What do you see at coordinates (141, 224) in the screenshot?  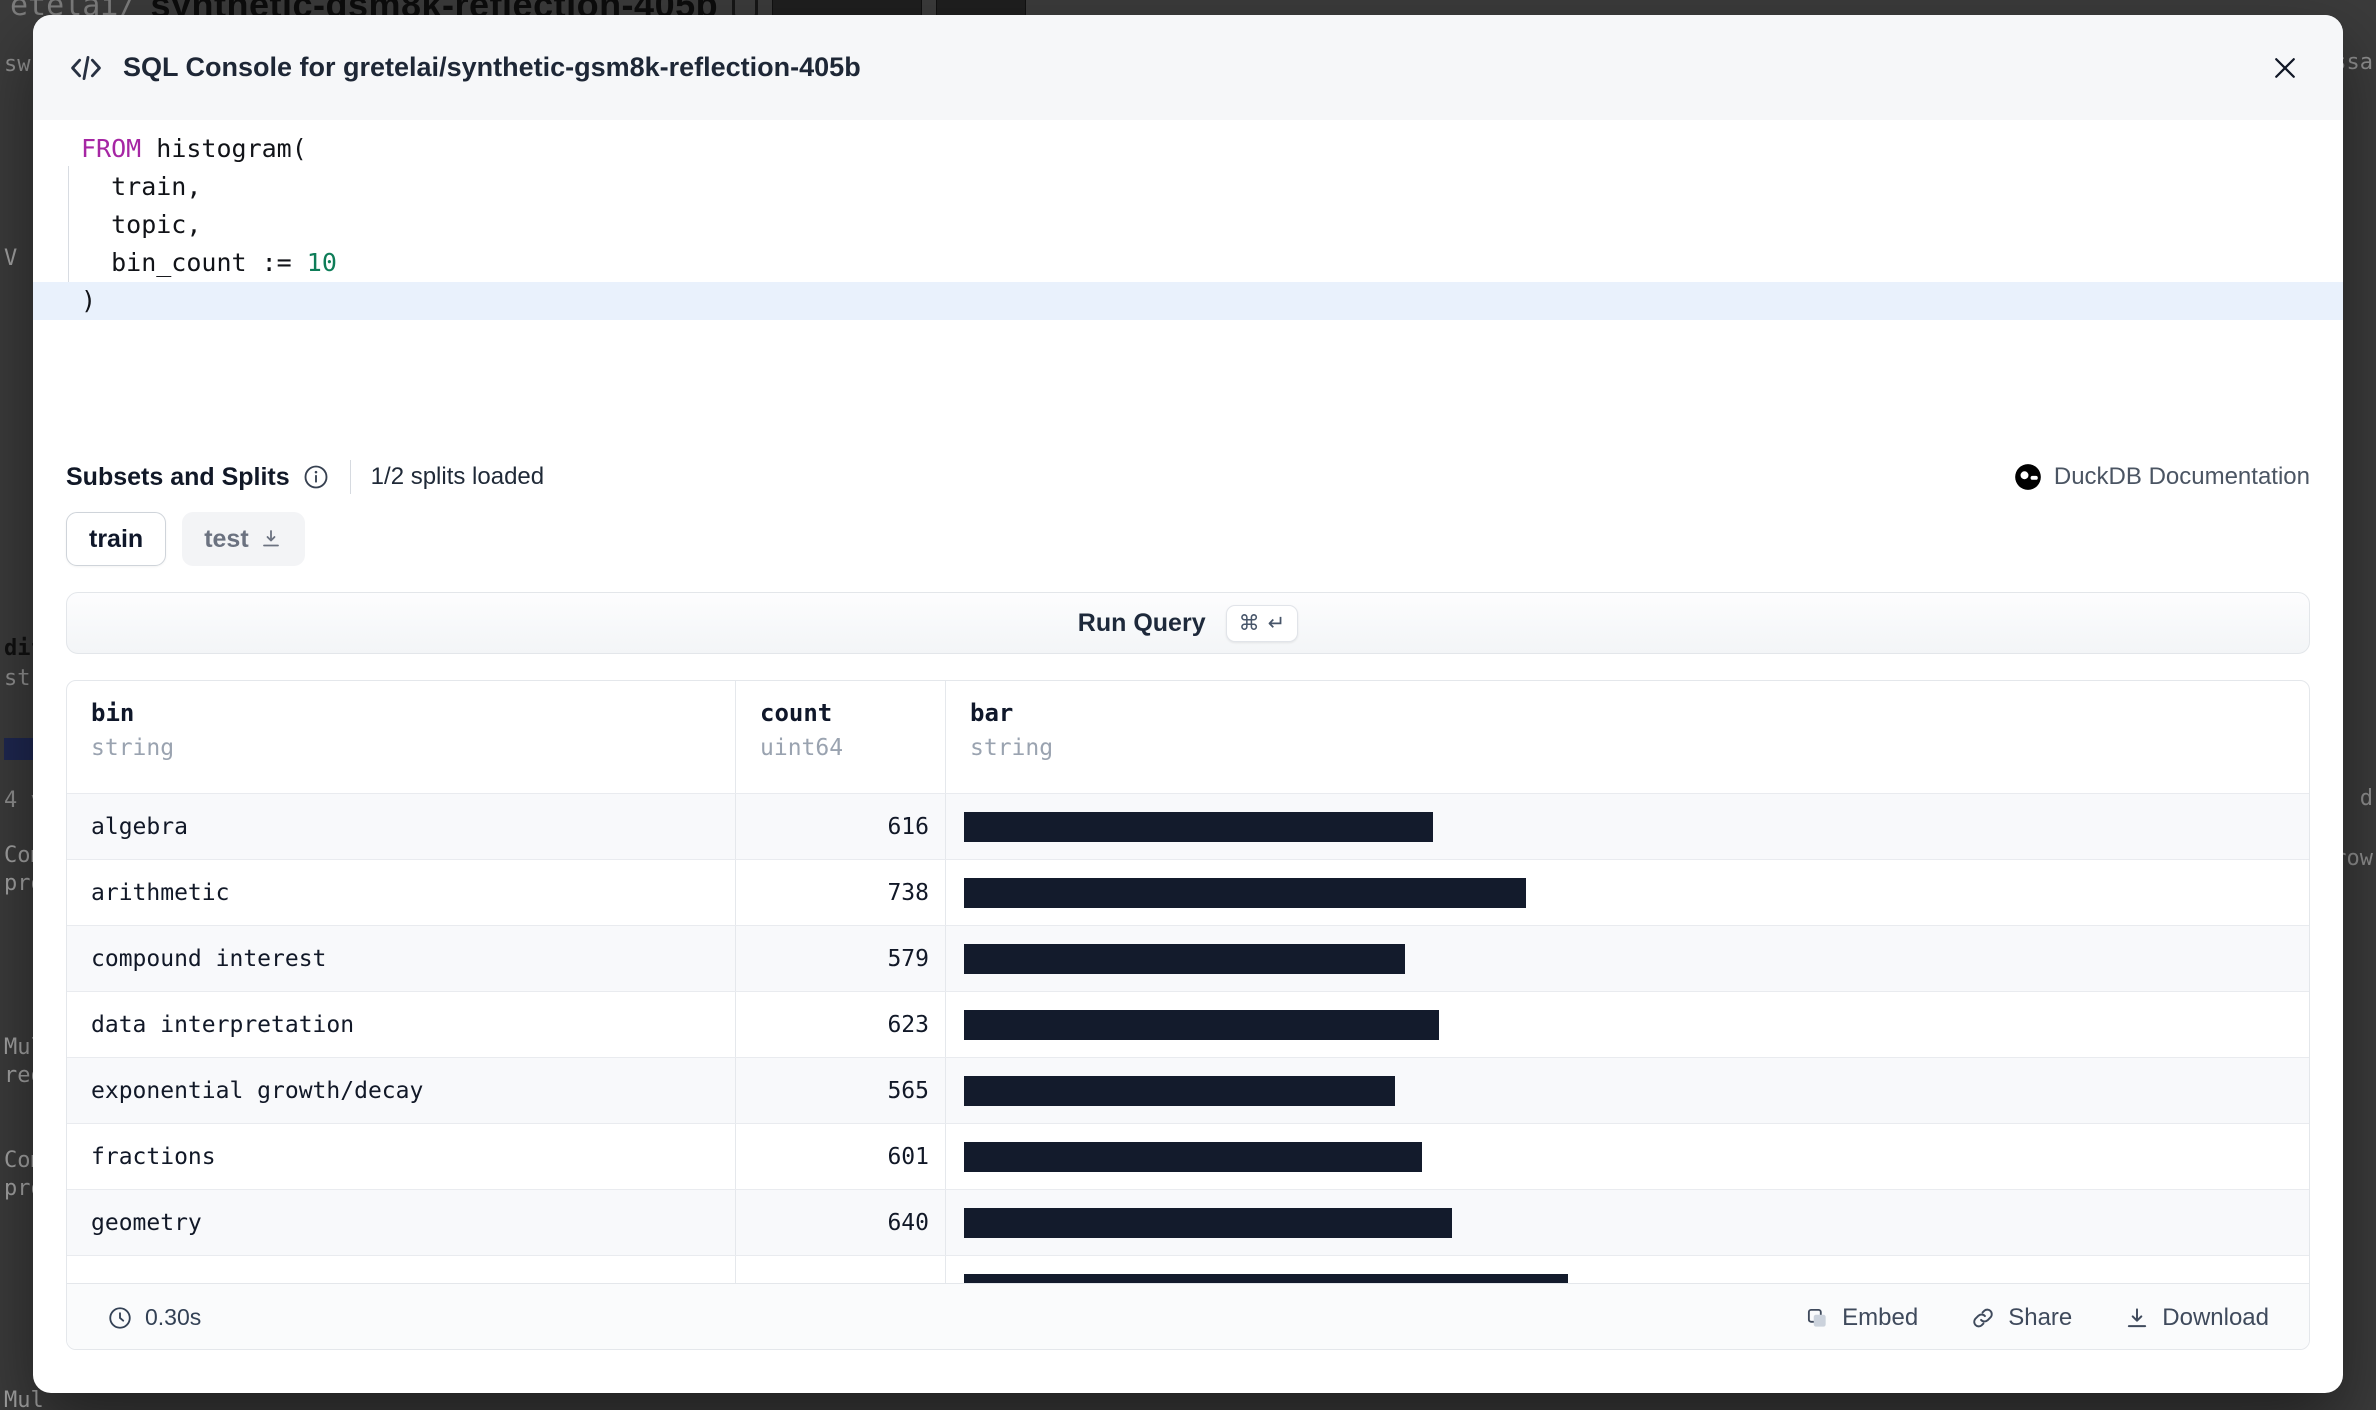 I see `code-token: topic,` at bounding box center [141, 224].